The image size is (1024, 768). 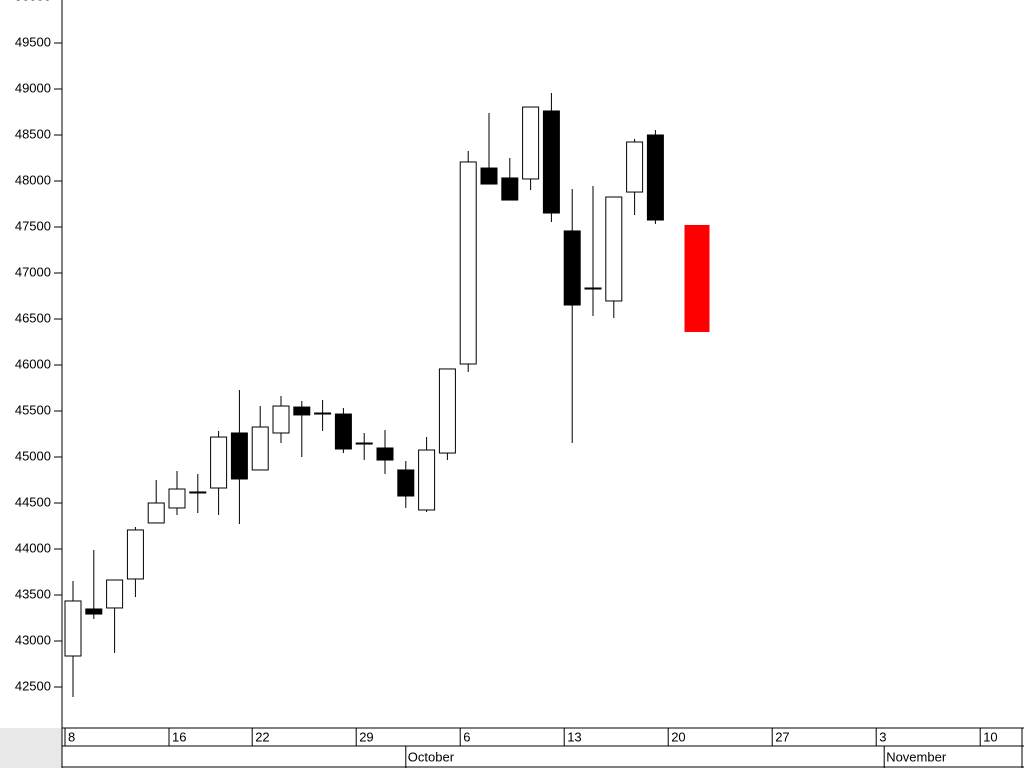 What do you see at coordinates (33, 317) in the screenshot?
I see `y-tick-label: 46500` at bounding box center [33, 317].